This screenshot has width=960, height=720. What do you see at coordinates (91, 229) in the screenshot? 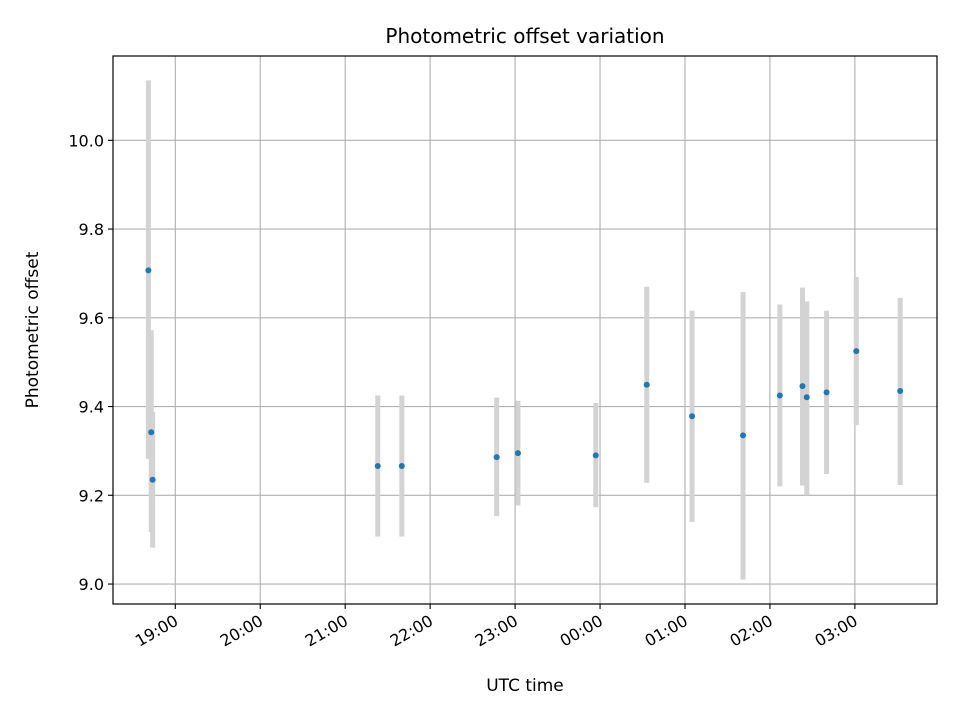
I see `y-tick-label: 9.8` at bounding box center [91, 229].